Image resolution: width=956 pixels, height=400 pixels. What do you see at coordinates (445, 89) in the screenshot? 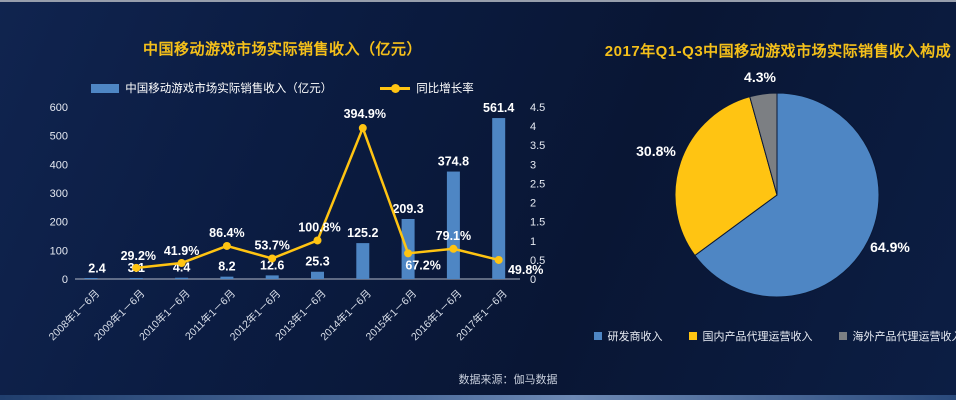
I see `legend-growth-label: 同比增长率` at bounding box center [445, 89].